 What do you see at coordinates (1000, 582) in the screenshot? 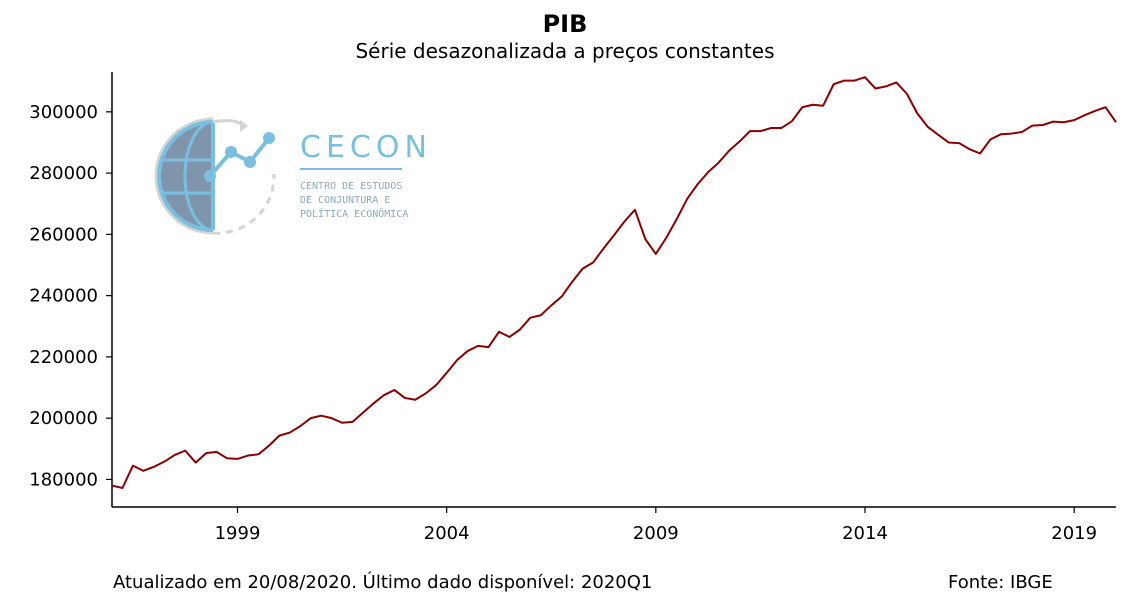
I see `source-note: Fonte: IBGE` at bounding box center [1000, 582].